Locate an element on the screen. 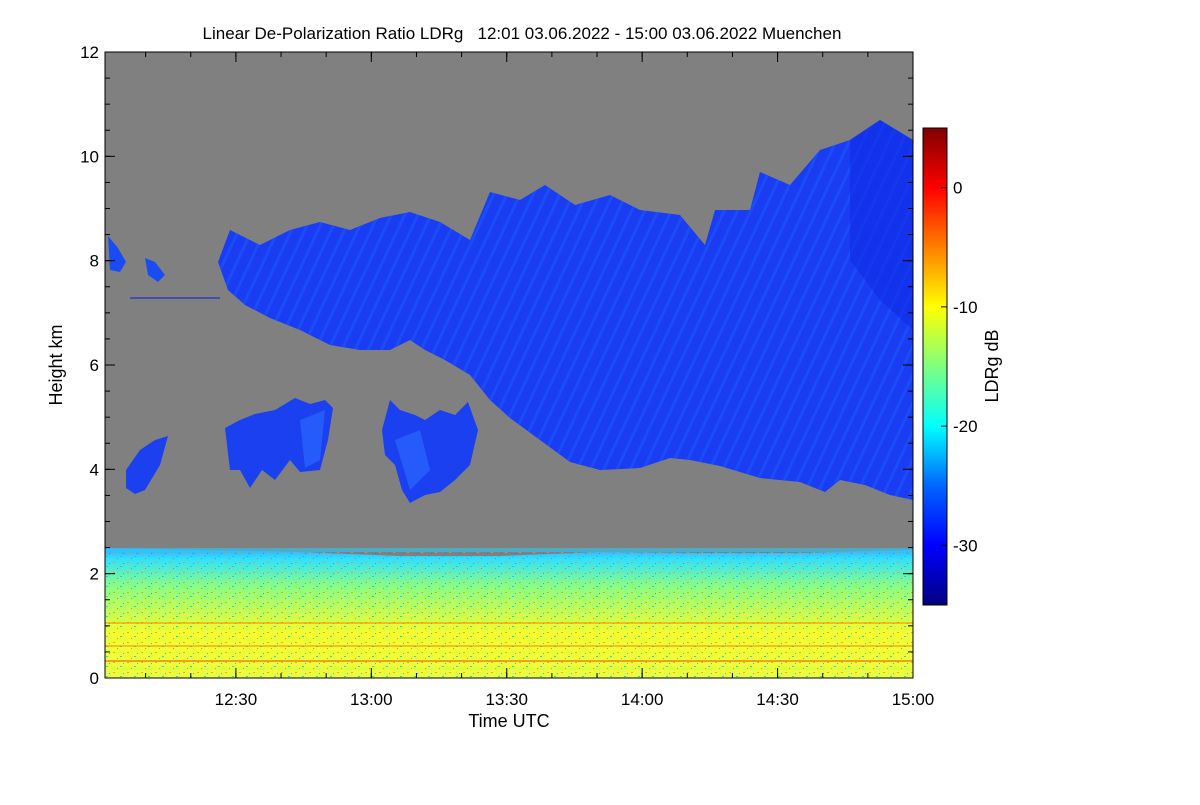 The height and width of the screenshot is (805, 1200). y-tick-label: 10 is located at coordinates (89, 156).